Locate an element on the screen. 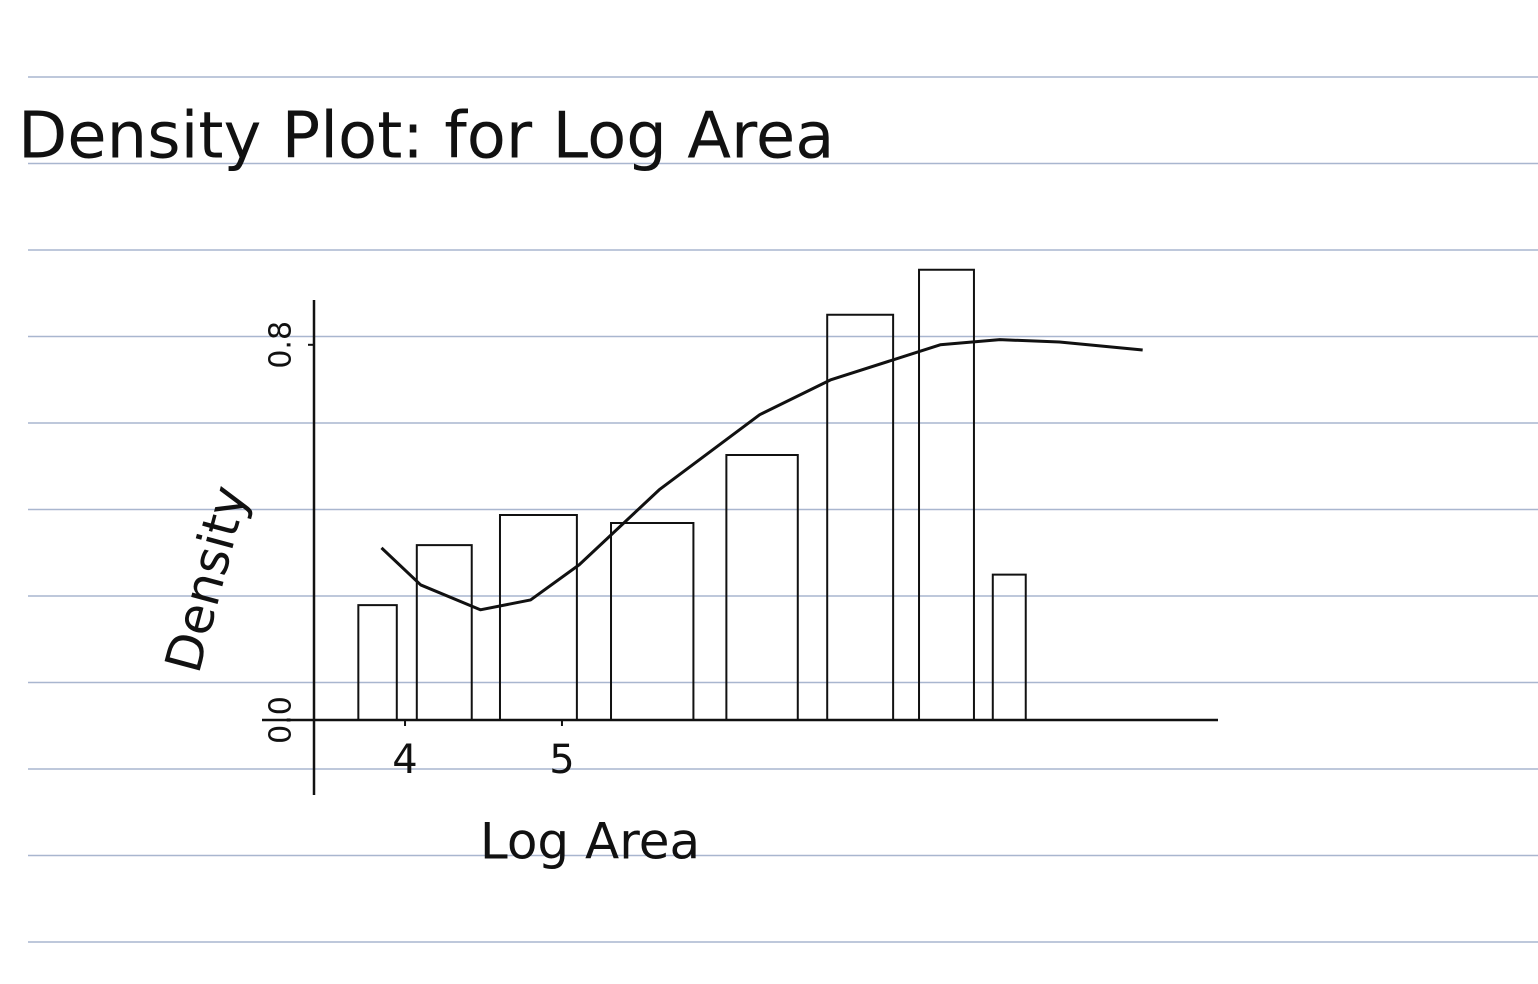 This screenshot has height=984, width=1538. x-tick-label: 5 is located at coordinates (561, 760).